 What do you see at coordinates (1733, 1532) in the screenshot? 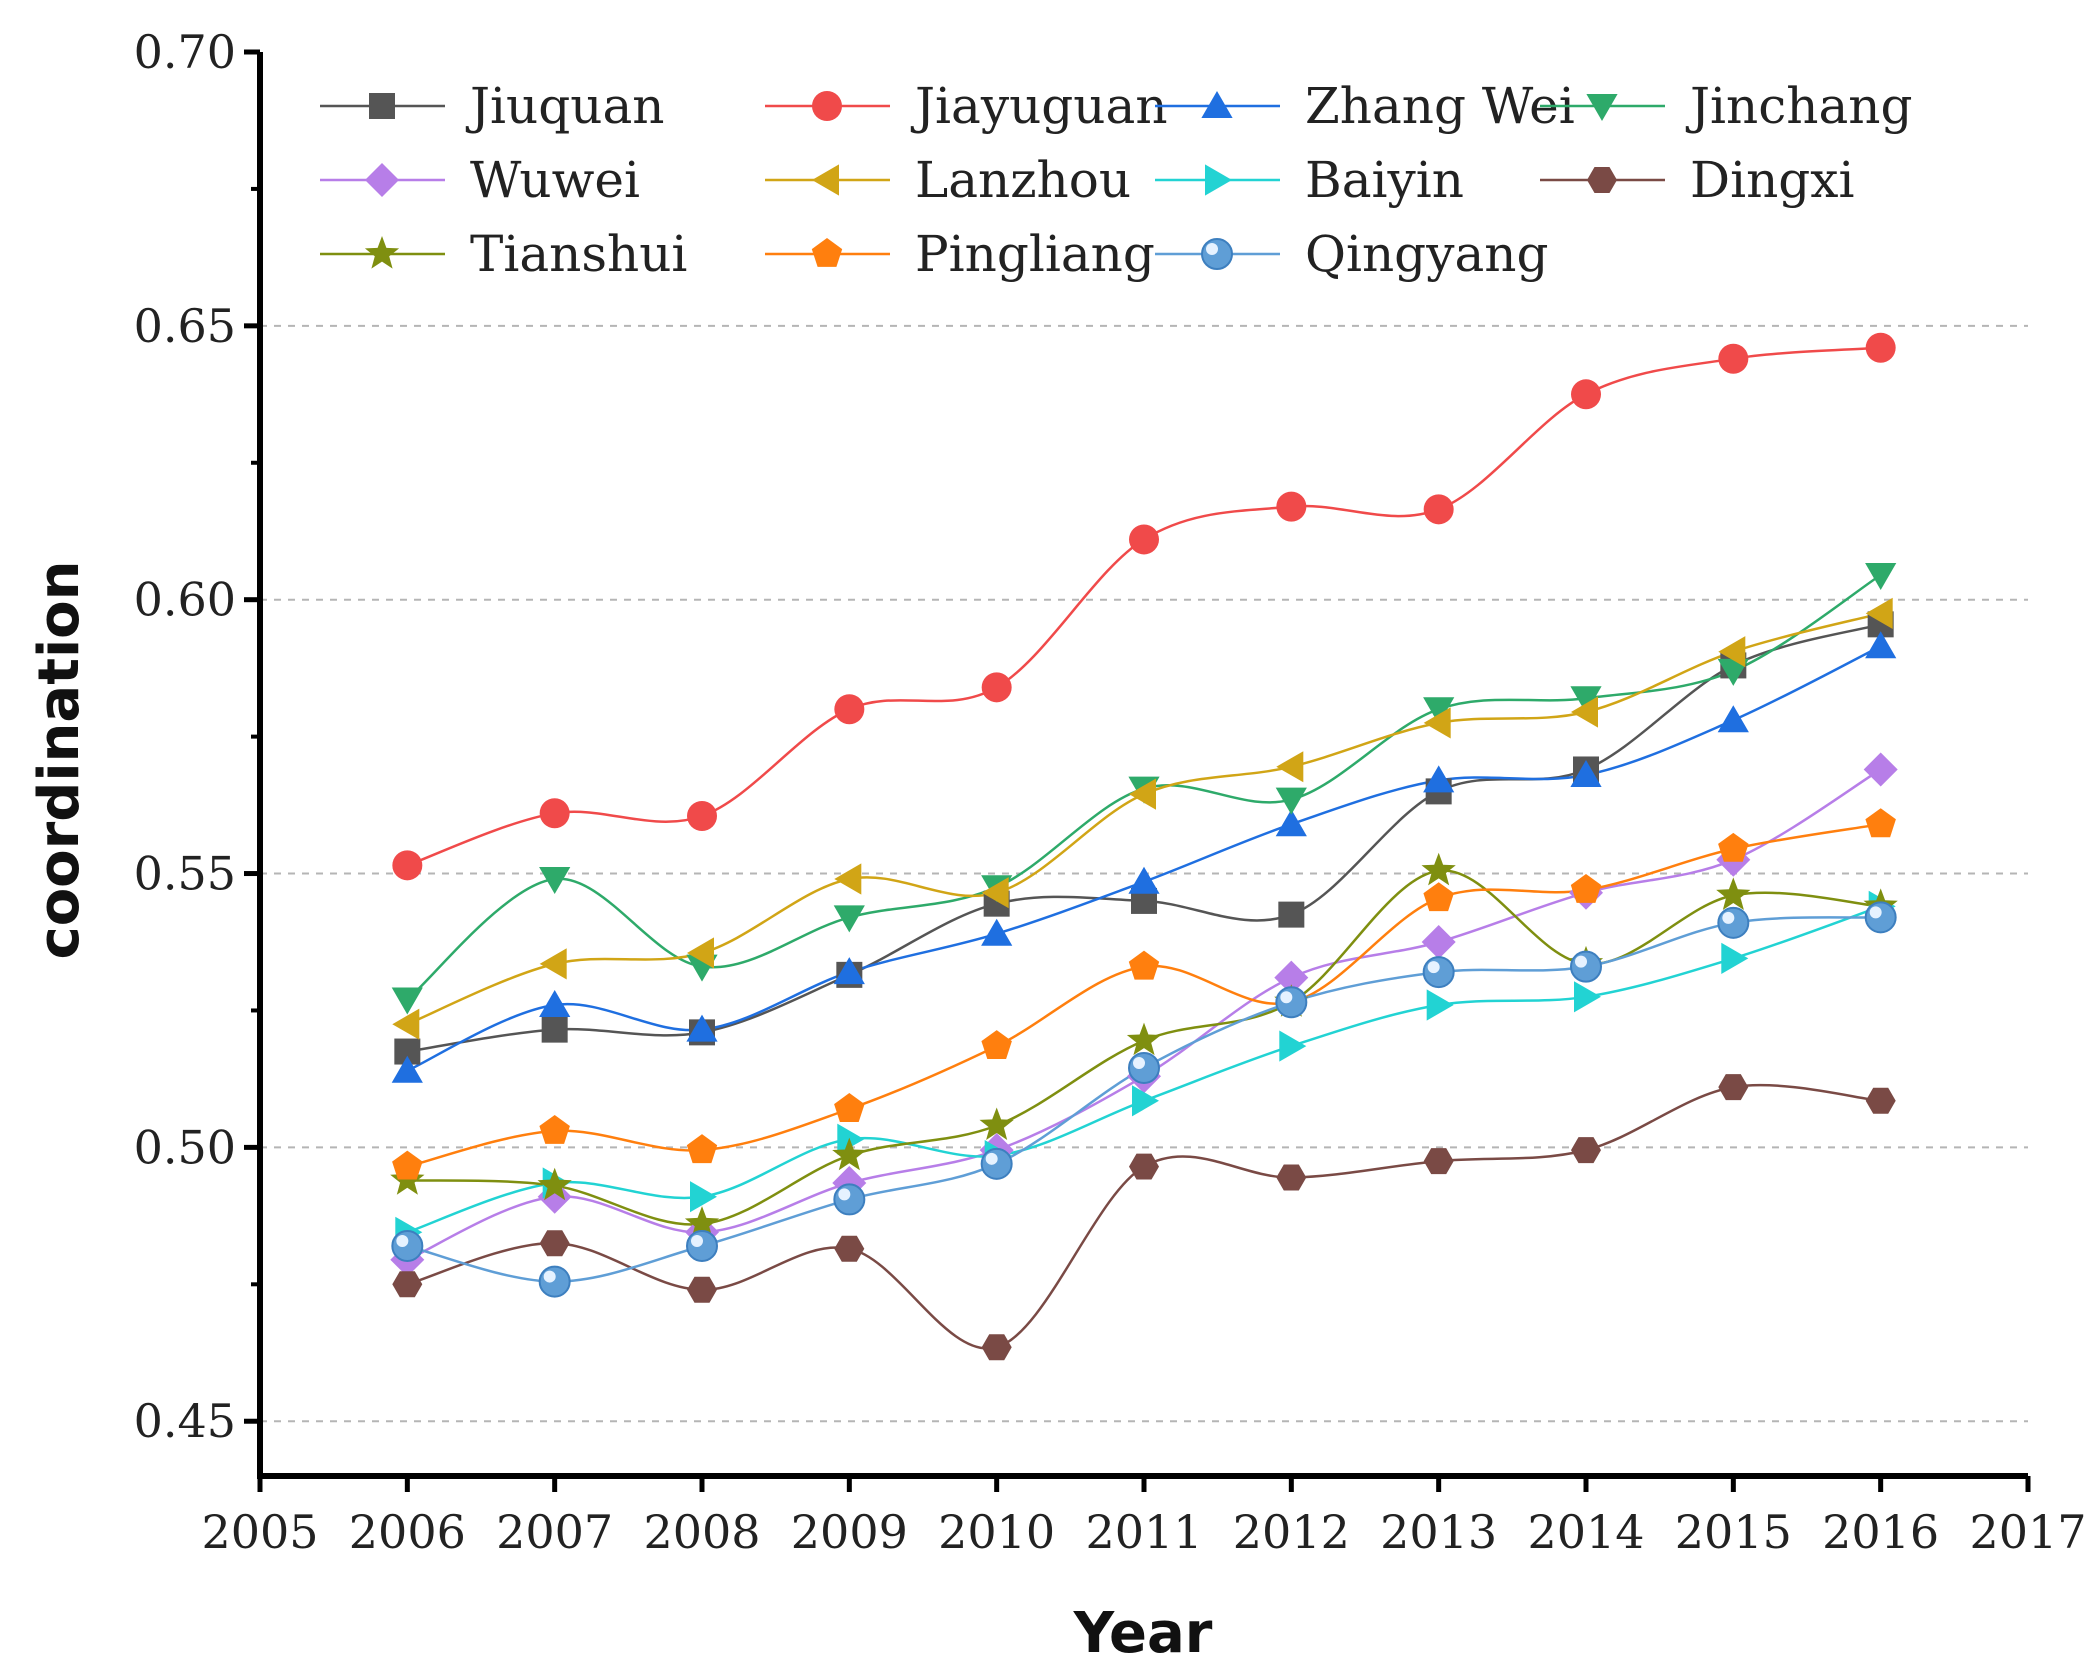
I see `x-tick-label: 2015` at bounding box center [1733, 1532].